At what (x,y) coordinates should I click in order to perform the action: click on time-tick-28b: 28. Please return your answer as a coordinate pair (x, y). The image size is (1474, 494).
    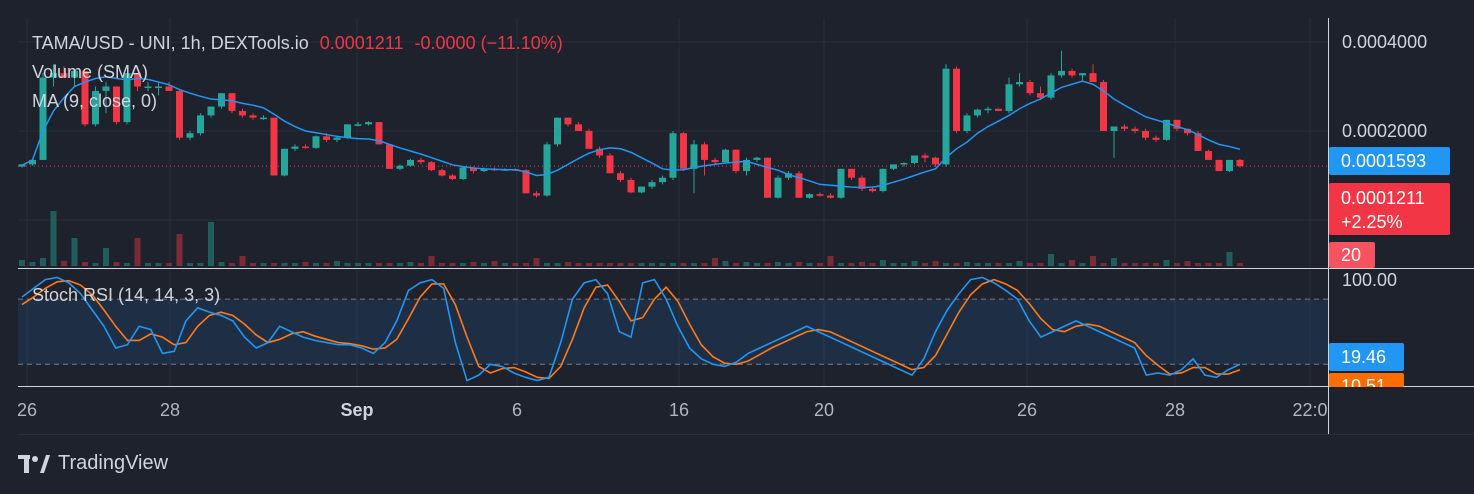
    Looking at the image, I should click on (1175, 410).